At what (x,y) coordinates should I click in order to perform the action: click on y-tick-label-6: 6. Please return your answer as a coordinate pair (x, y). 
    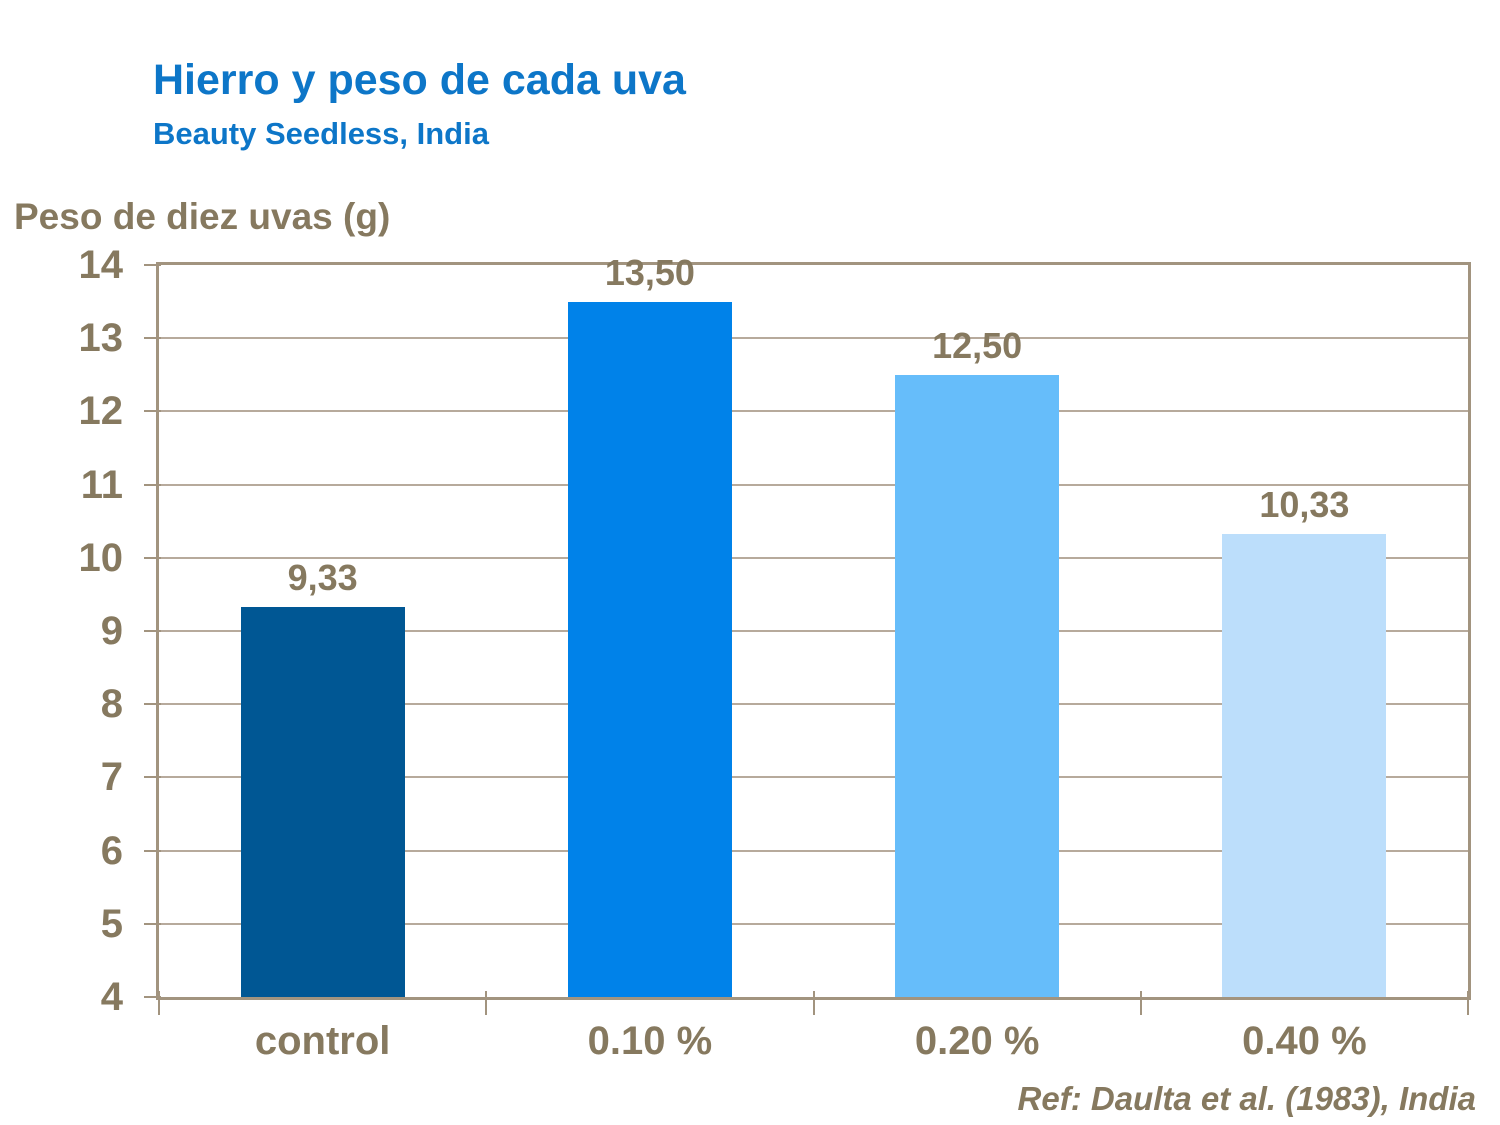
    Looking at the image, I should click on (111, 850).